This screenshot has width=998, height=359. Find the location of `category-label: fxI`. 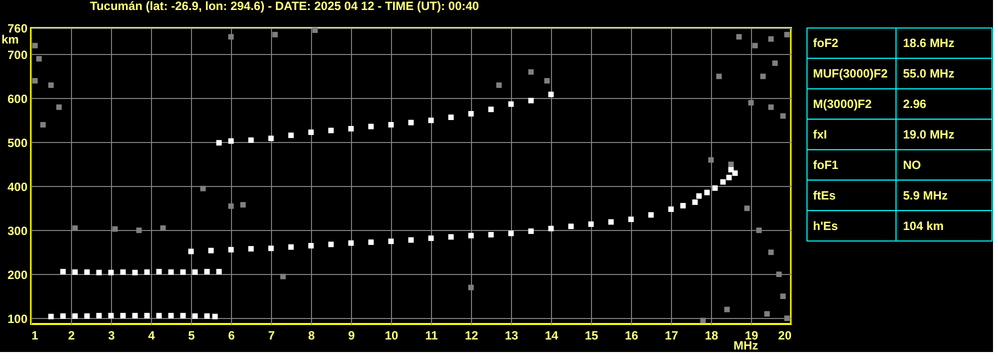

category-label: fxI is located at coordinates (820, 135).